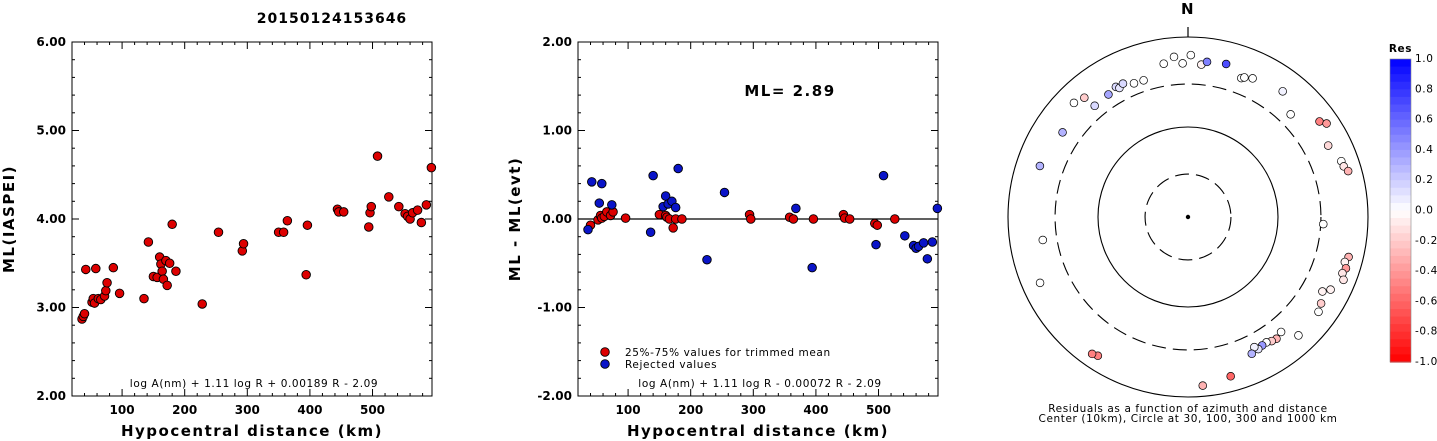 The image size is (1437, 441). Describe the element at coordinates (1400, 49) in the screenshot. I see `colorbar-title: Res` at that location.